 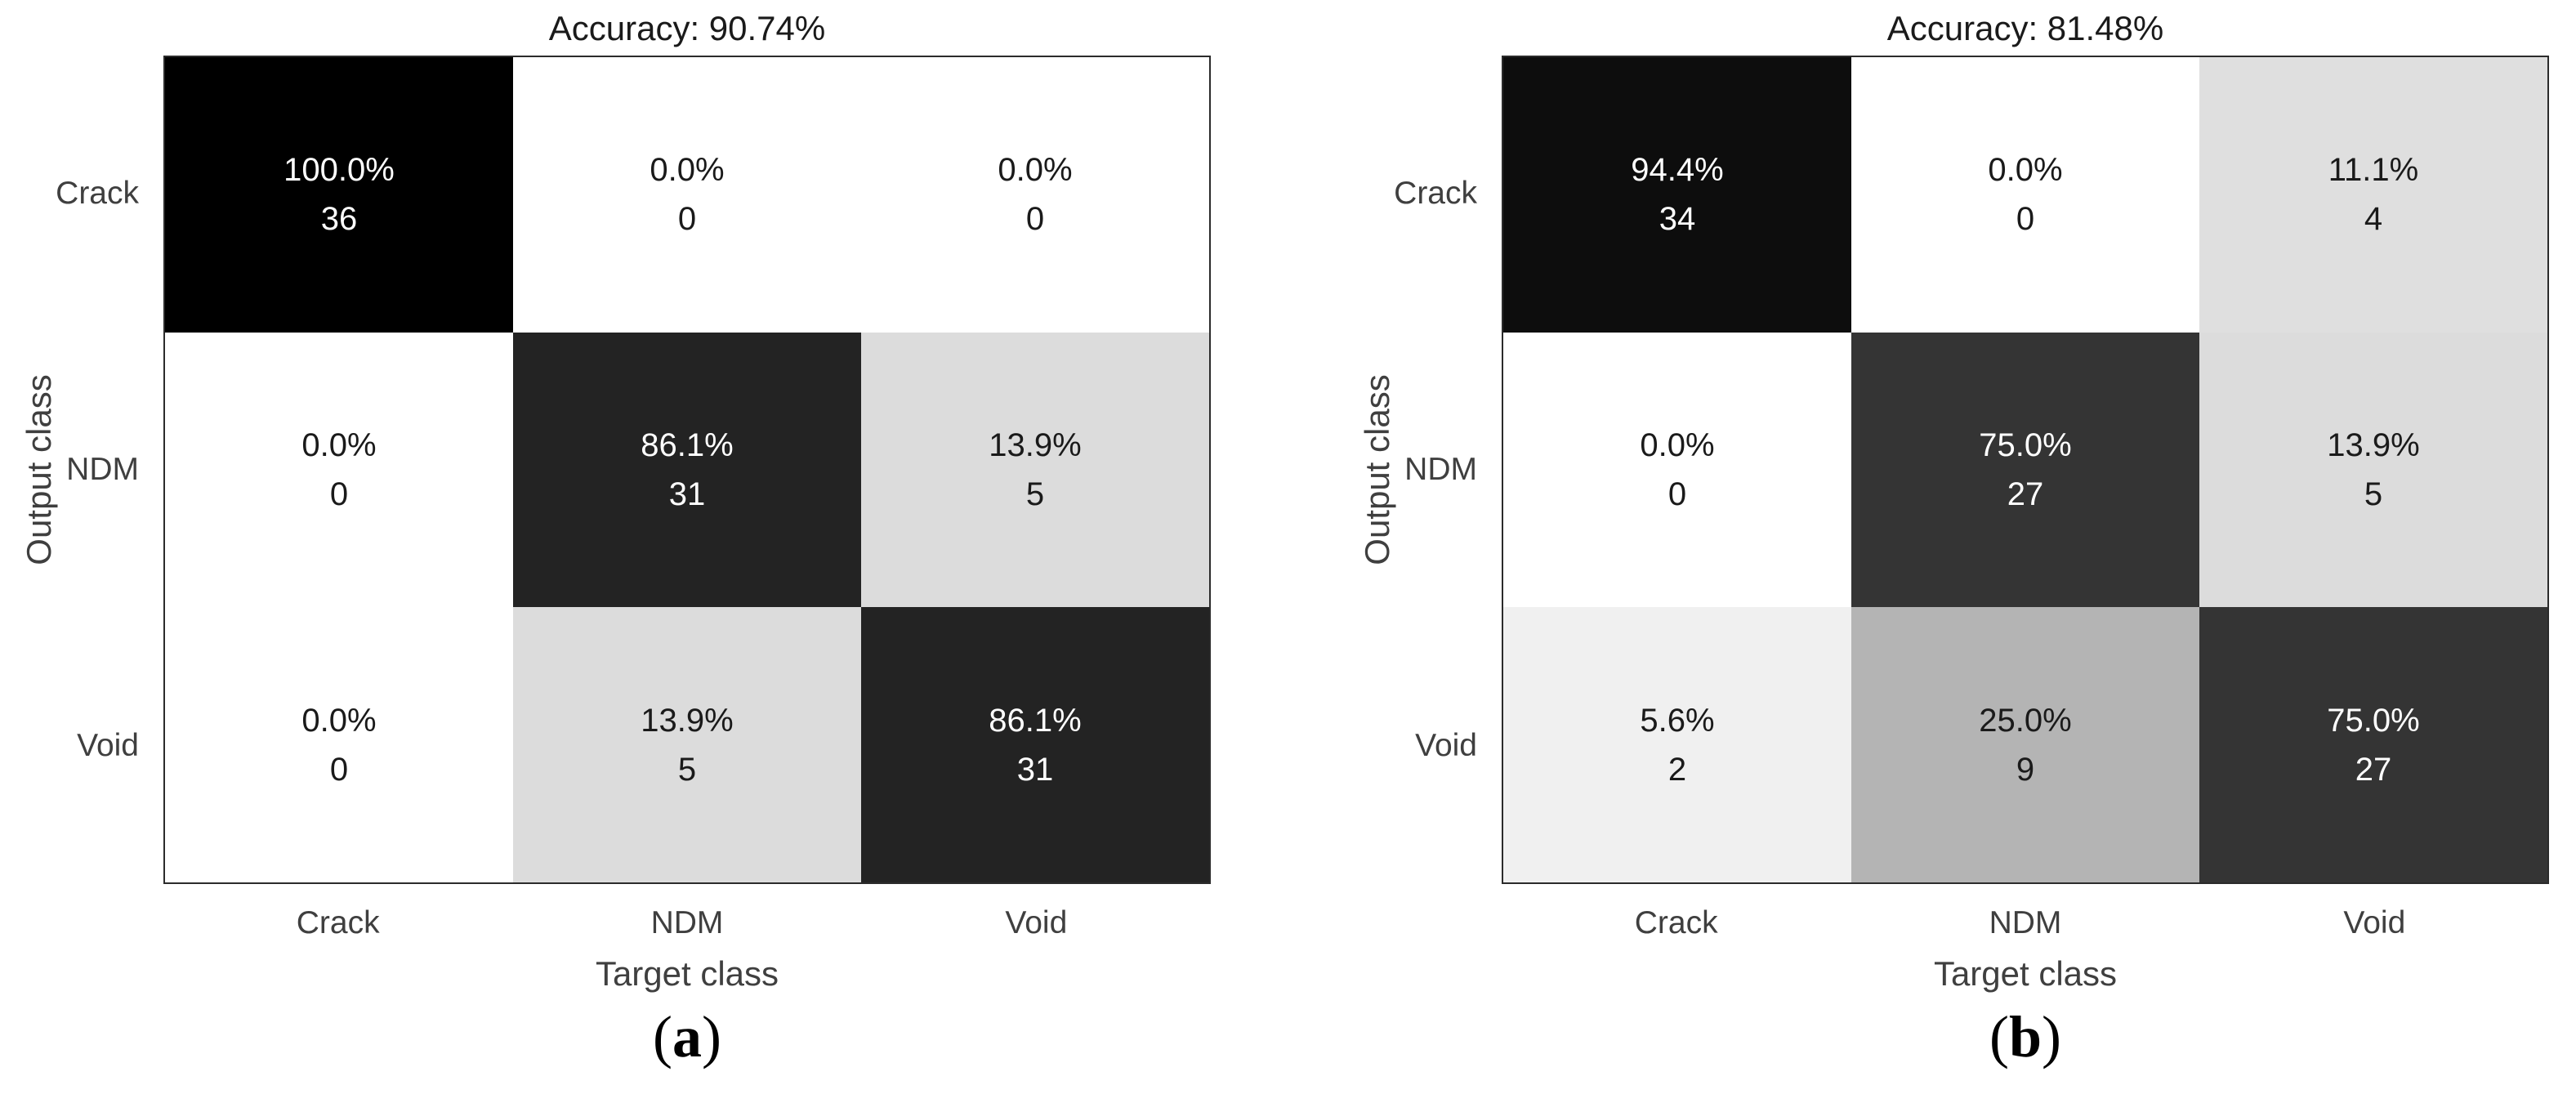 What do you see at coordinates (339, 170) in the screenshot?
I see `cell-percent: 100.0%` at bounding box center [339, 170].